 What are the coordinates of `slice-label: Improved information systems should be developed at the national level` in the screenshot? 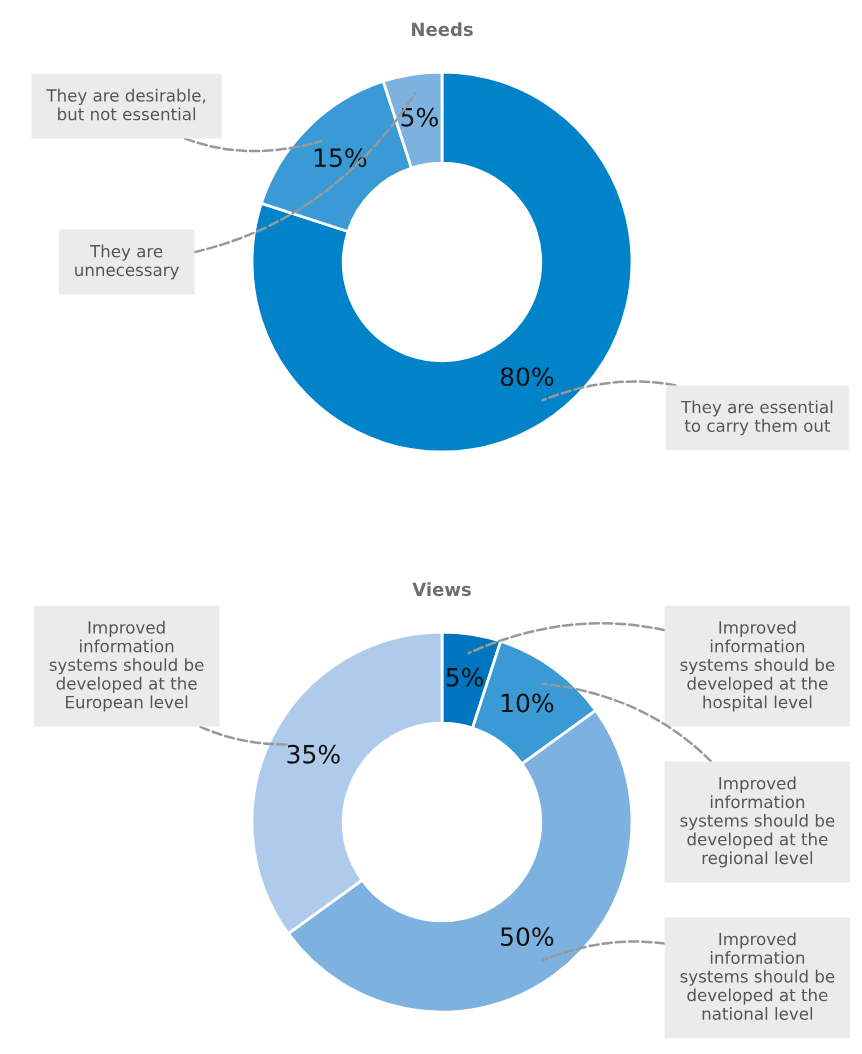 It's located at (757, 976).